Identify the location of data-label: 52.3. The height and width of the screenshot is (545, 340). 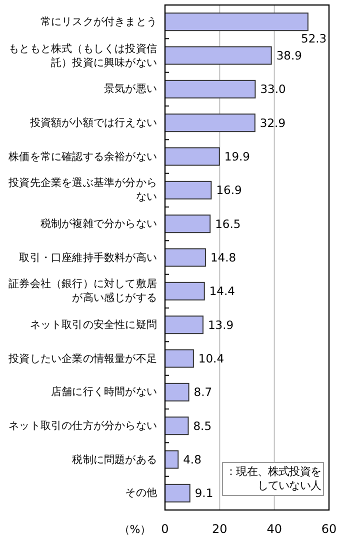
(314, 39).